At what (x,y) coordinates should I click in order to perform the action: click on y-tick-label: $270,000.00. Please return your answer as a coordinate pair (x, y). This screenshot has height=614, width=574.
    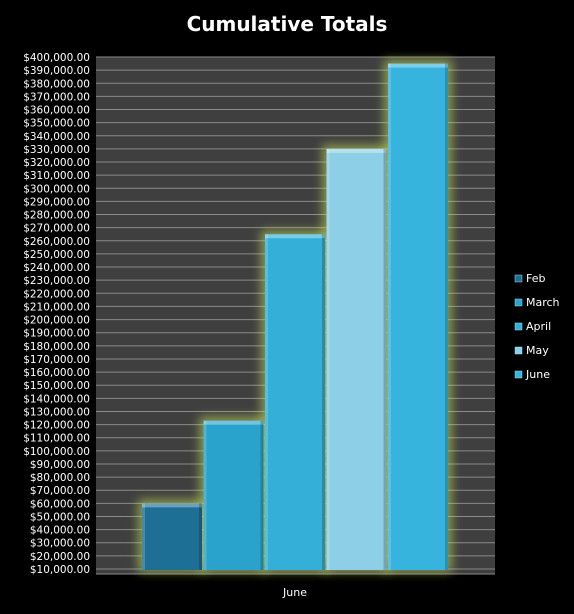
    Looking at the image, I should click on (56, 229).